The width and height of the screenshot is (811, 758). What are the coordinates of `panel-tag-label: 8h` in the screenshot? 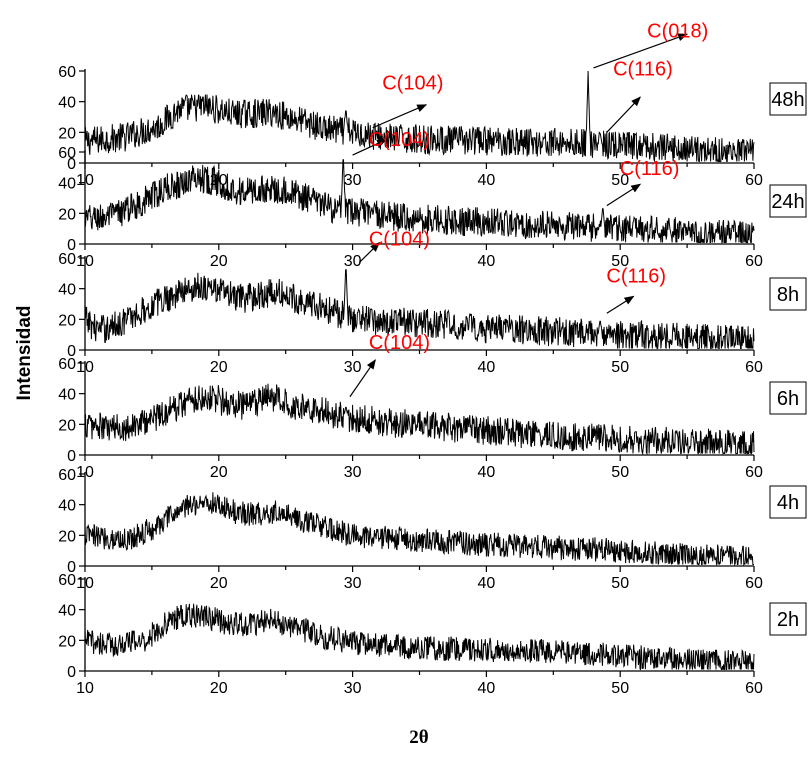 It's located at (788, 295).